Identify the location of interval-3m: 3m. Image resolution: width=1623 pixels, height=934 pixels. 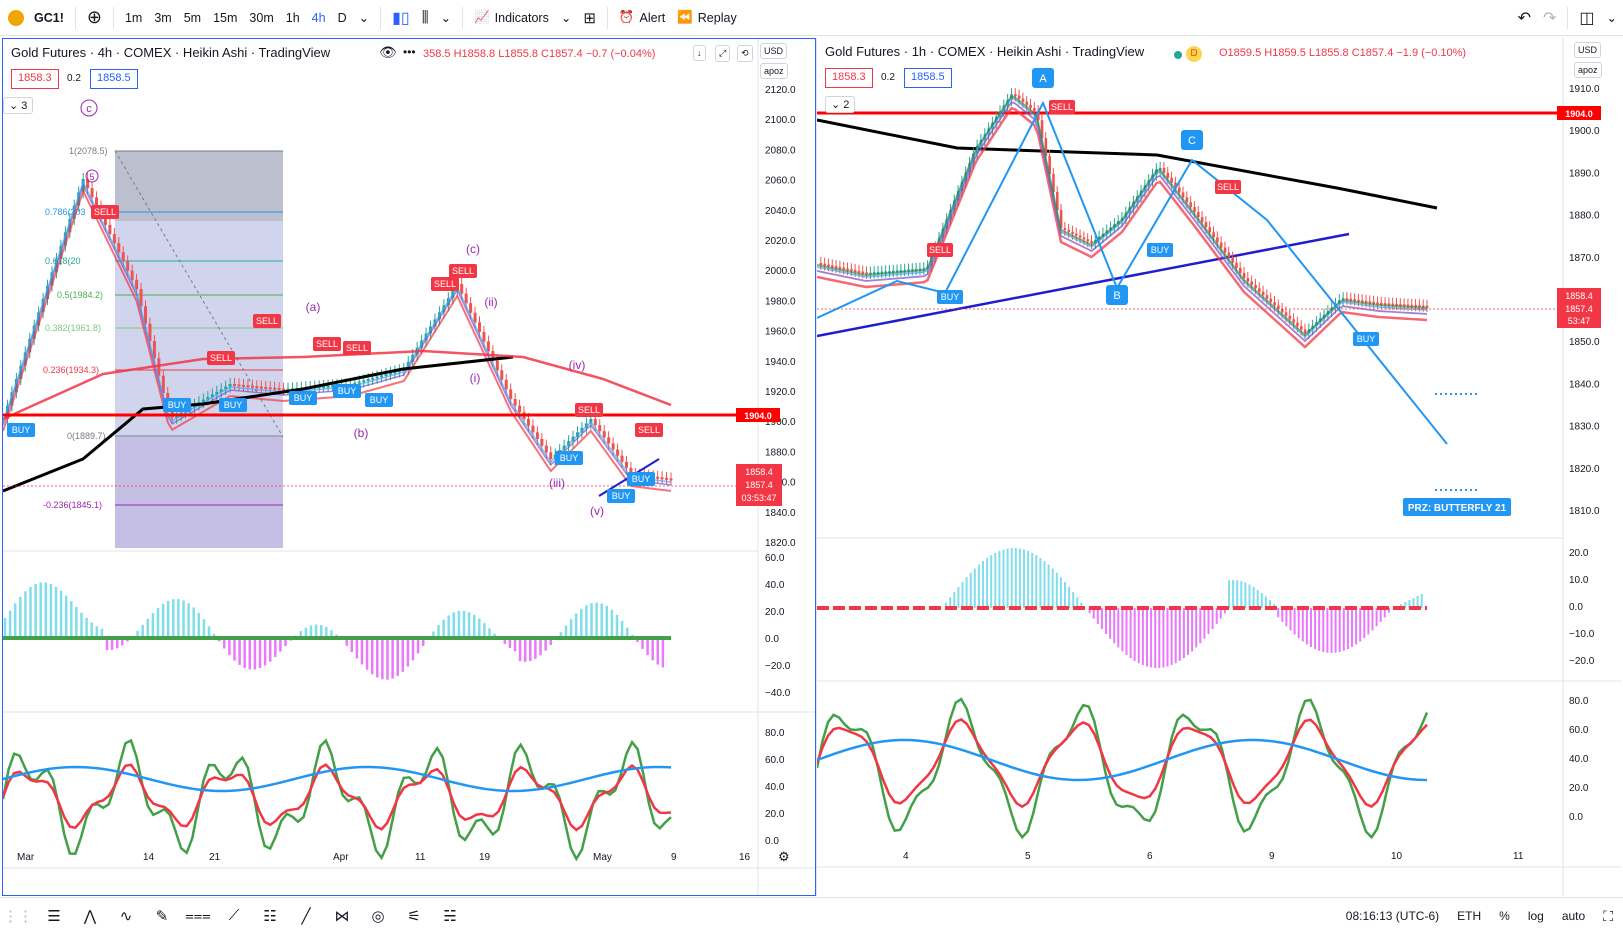
(163, 17).